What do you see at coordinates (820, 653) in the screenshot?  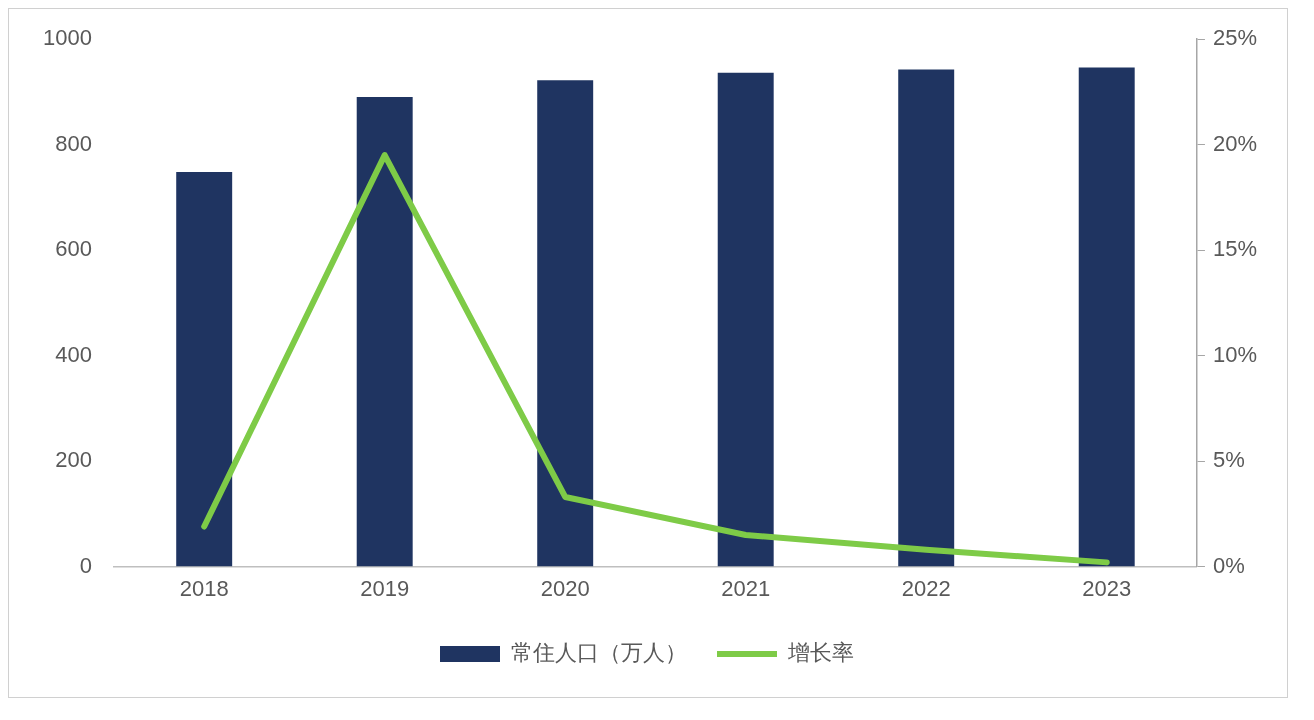 I see `legend-label: 增长率` at bounding box center [820, 653].